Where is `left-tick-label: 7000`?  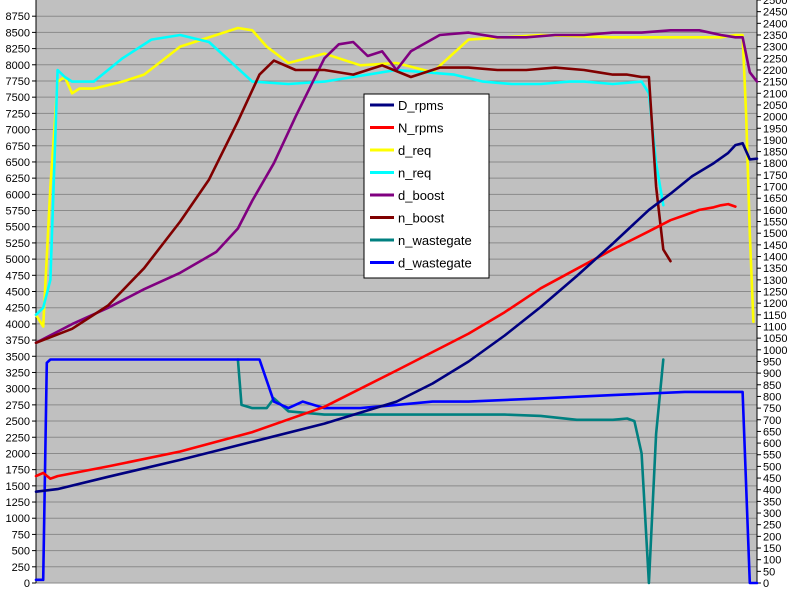
left-tick-label: 7000 is located at coordinates (18, 131).